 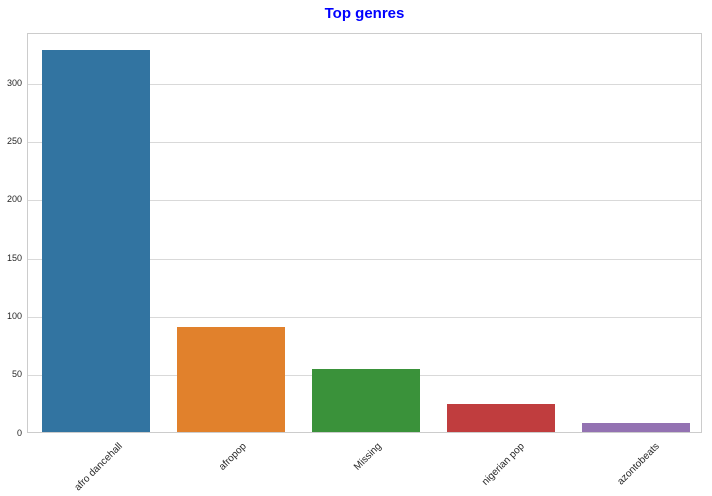 I want to click on bar-azontobeats, so click(x=635, y=427).